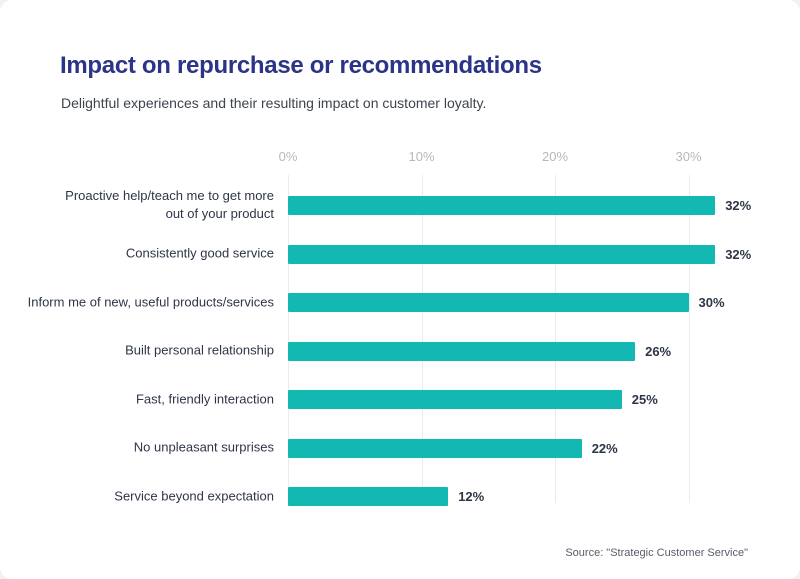 The width and height of the screenshot is (800, 579). Describe the element at coordinates (644, 399) in the screenshot. I see `bar-value-label: 25%` at that location.